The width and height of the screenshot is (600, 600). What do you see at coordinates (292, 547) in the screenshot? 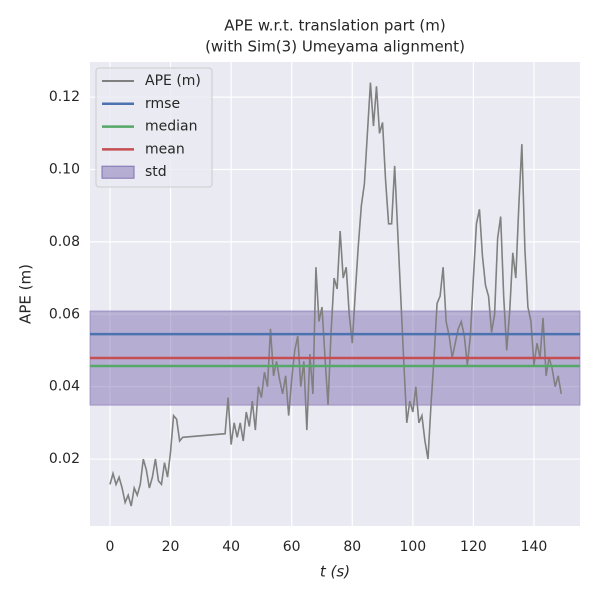
I see `x-tick-label: 60` at bounding box center [292, 547].